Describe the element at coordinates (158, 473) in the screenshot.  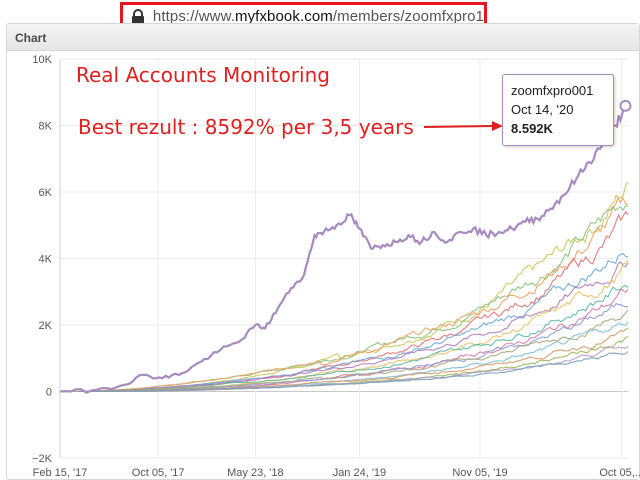
I see `x-tick-label: Oct 05, '17` at that location.